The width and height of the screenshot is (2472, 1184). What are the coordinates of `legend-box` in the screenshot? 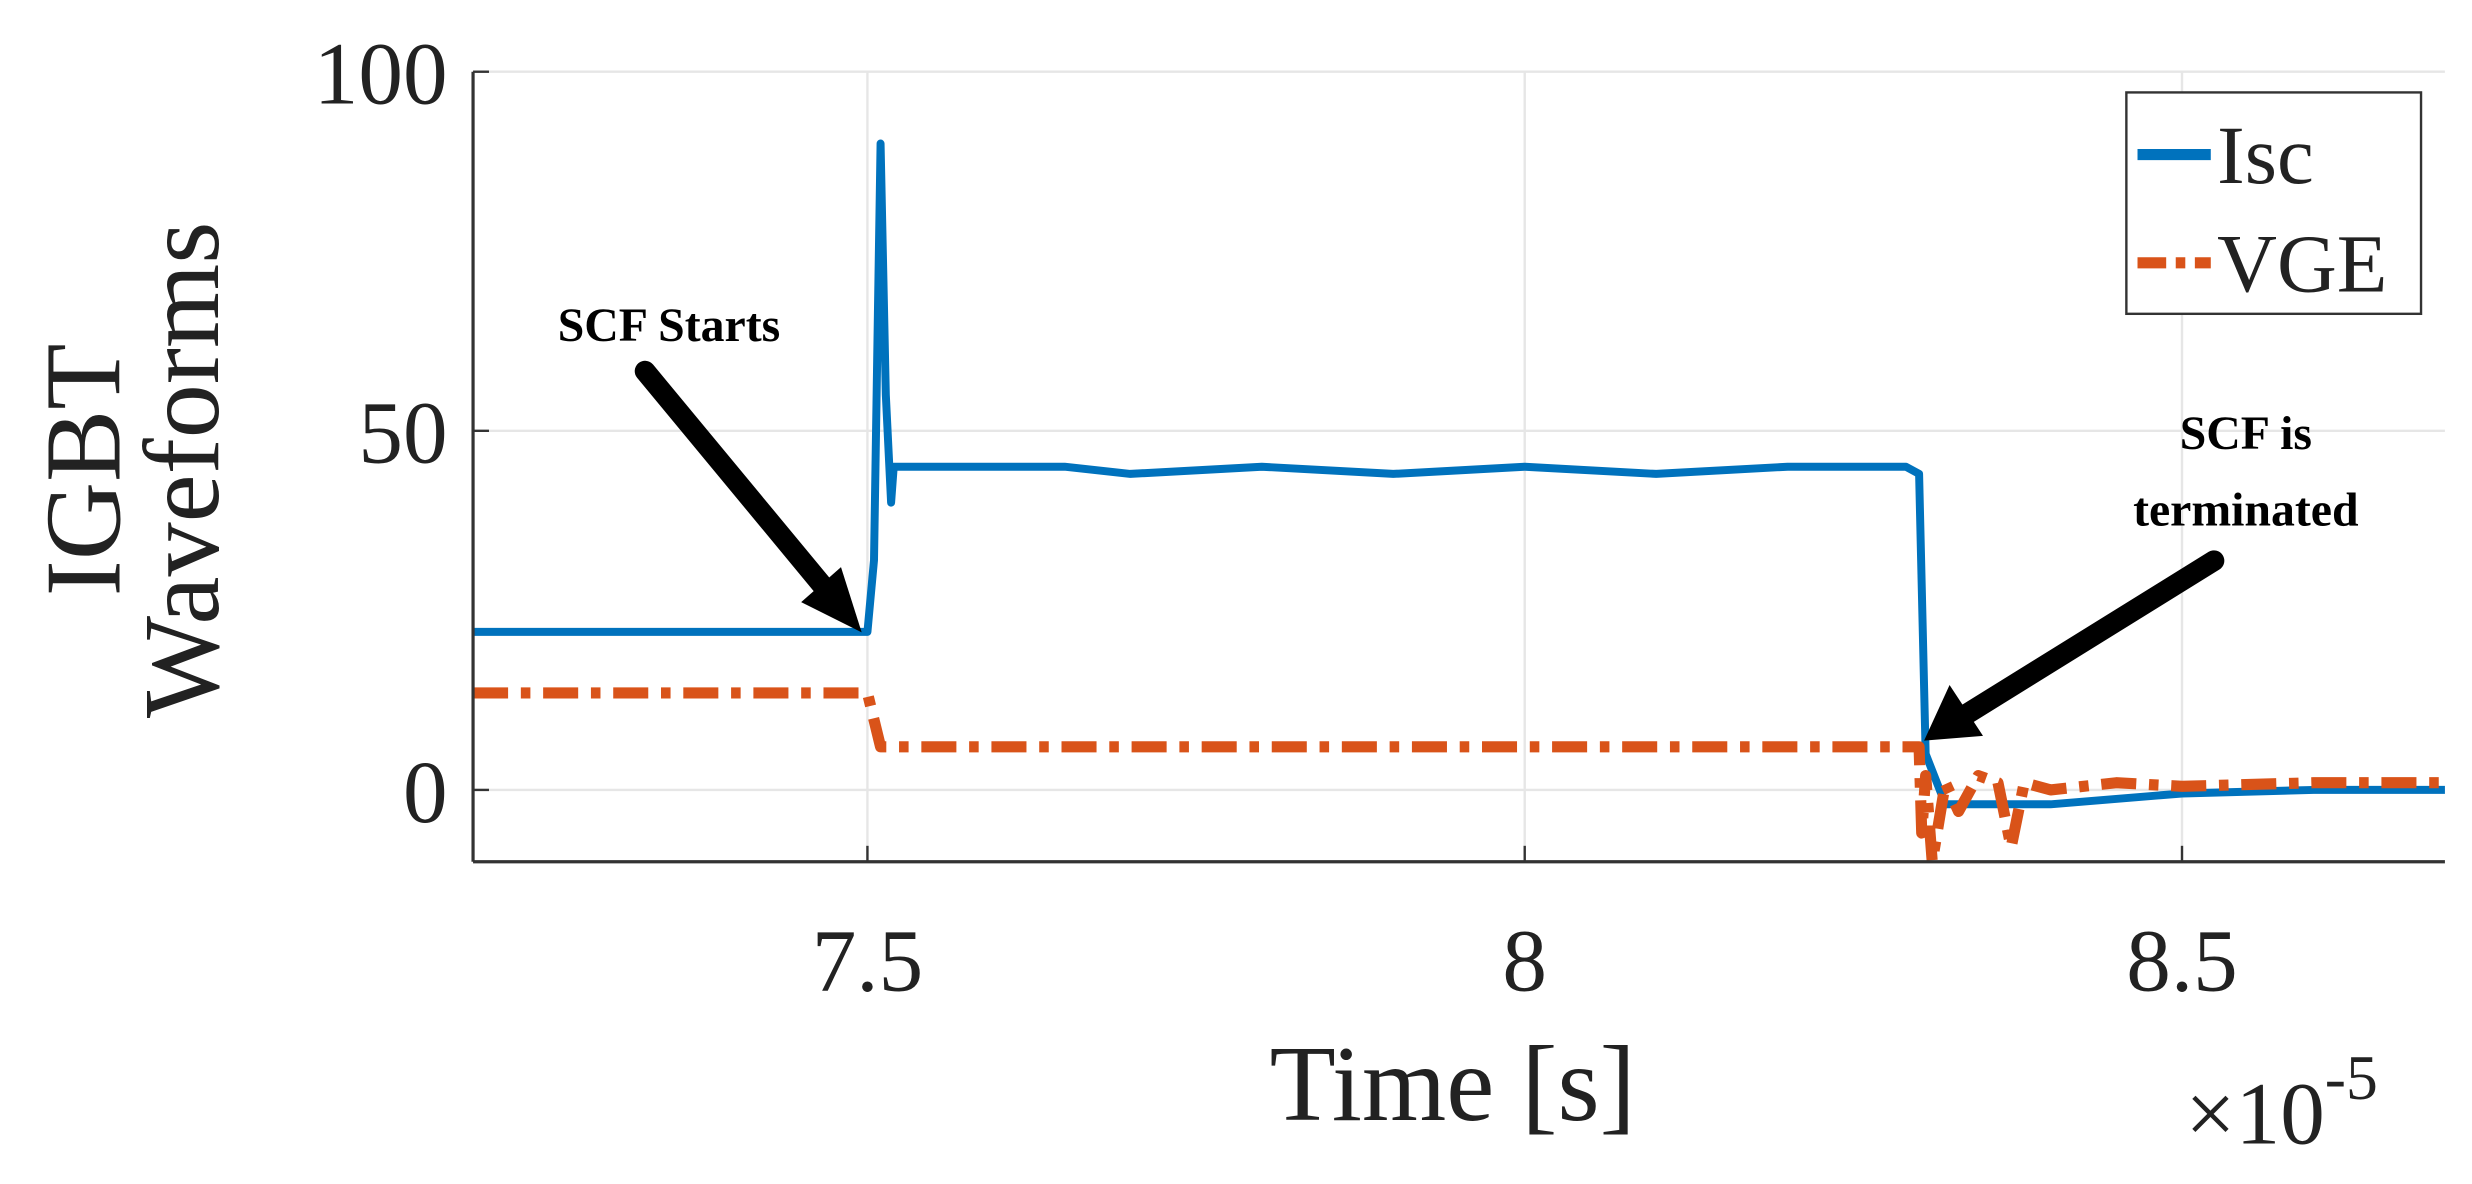 It's located at (2274, 203).